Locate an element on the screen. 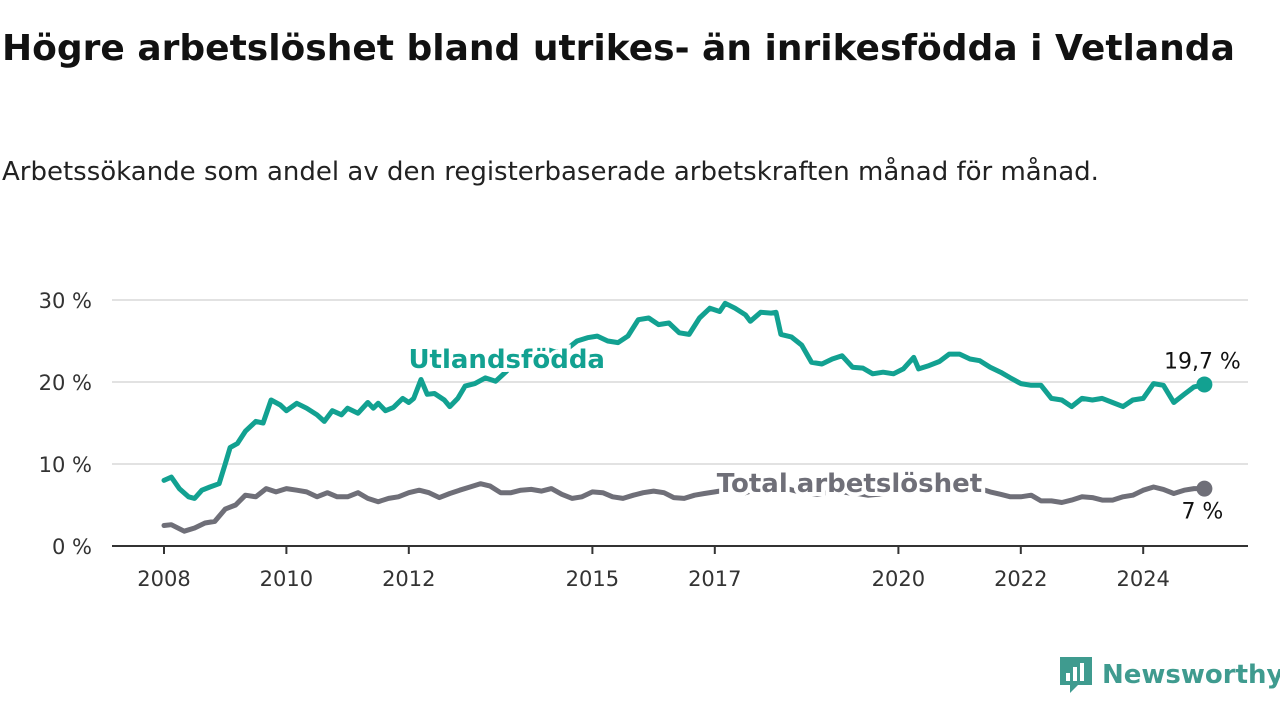 The image size is (1280, 720). x-tick-label: 2012 is located at coordinates (408, 579).